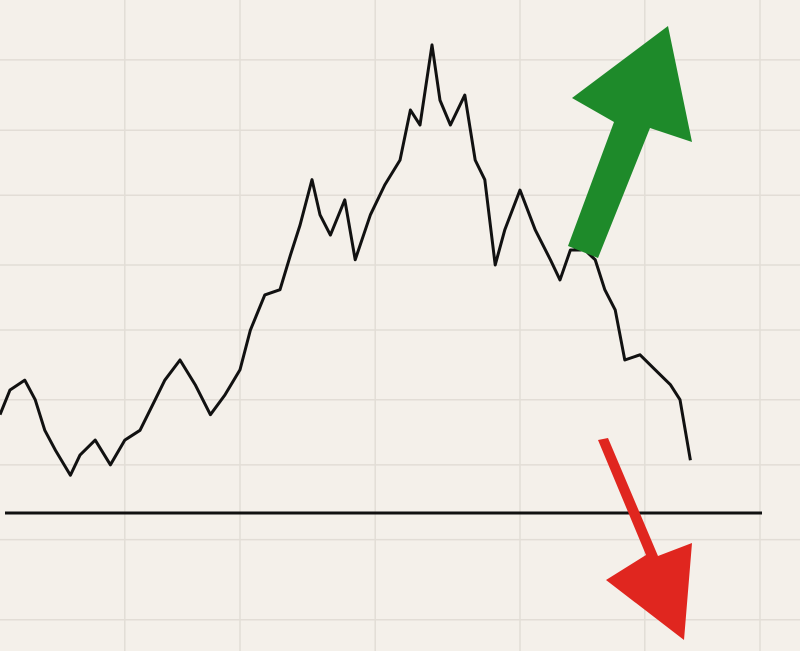 Image resolution: width=800 pixels, height=651 pixels. What do you see at coordinates (645, 539) in the screenshot?
I see `down-arrow` at bounding box center [645, 539].